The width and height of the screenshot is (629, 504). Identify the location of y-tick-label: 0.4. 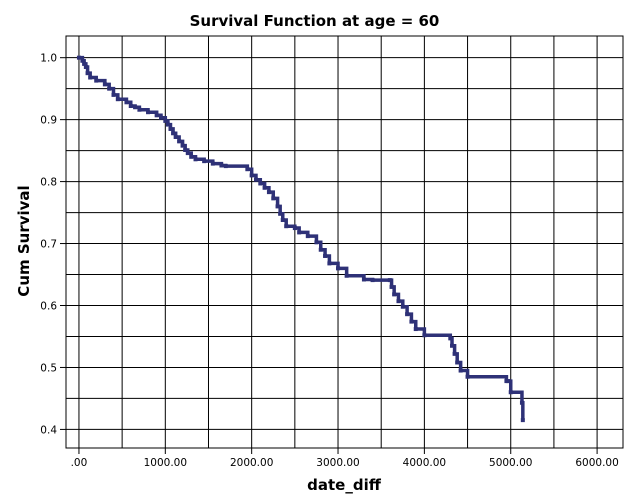
(48, 430).